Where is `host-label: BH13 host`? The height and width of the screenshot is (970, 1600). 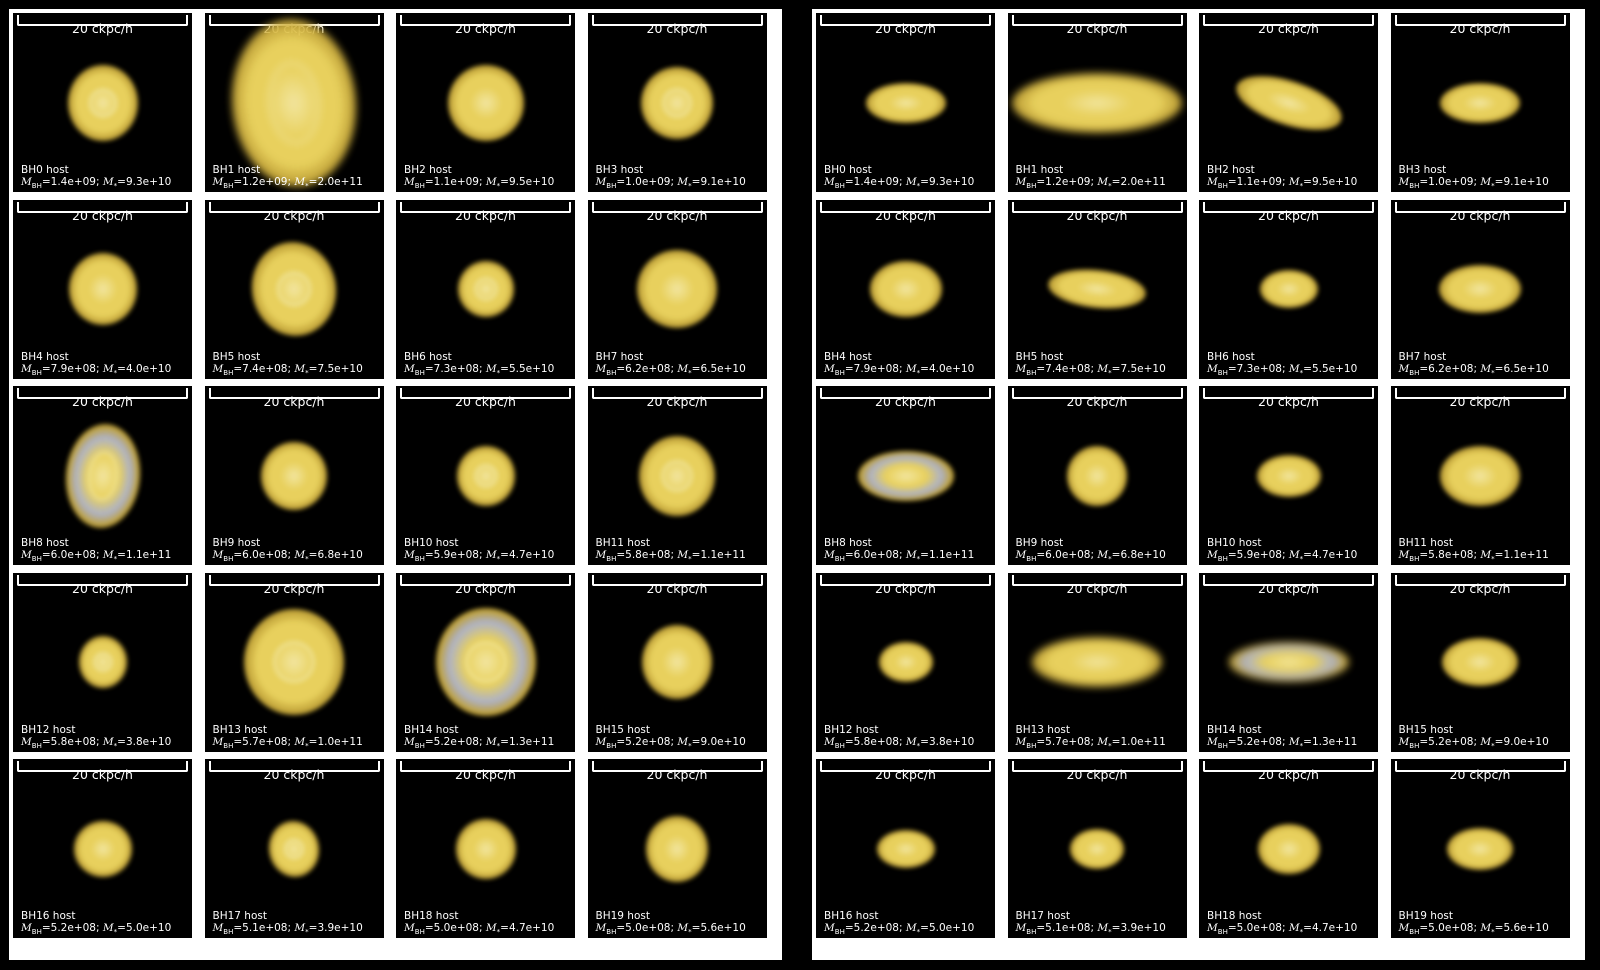
host-label: BH13 host is located at coordinates (239, 729).